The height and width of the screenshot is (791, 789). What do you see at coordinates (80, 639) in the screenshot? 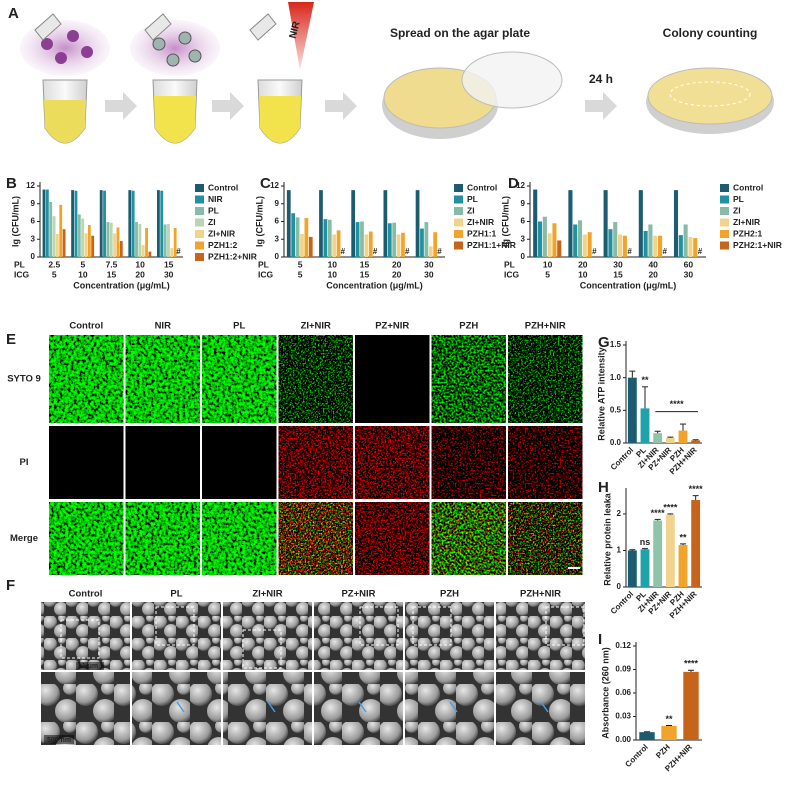
I see `zoom-box` at bounding box center [80, 639].